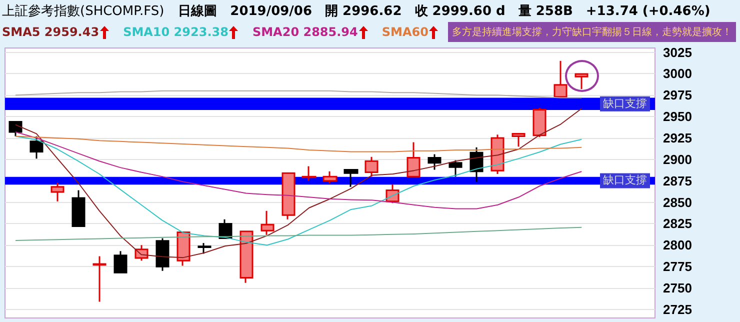 The width and height of the screenshot is (740, 322). What do you see at coordinates (677, 116) in the screenshot?
I see `y-tick-label: 2950` at bounding box center [677, 116].